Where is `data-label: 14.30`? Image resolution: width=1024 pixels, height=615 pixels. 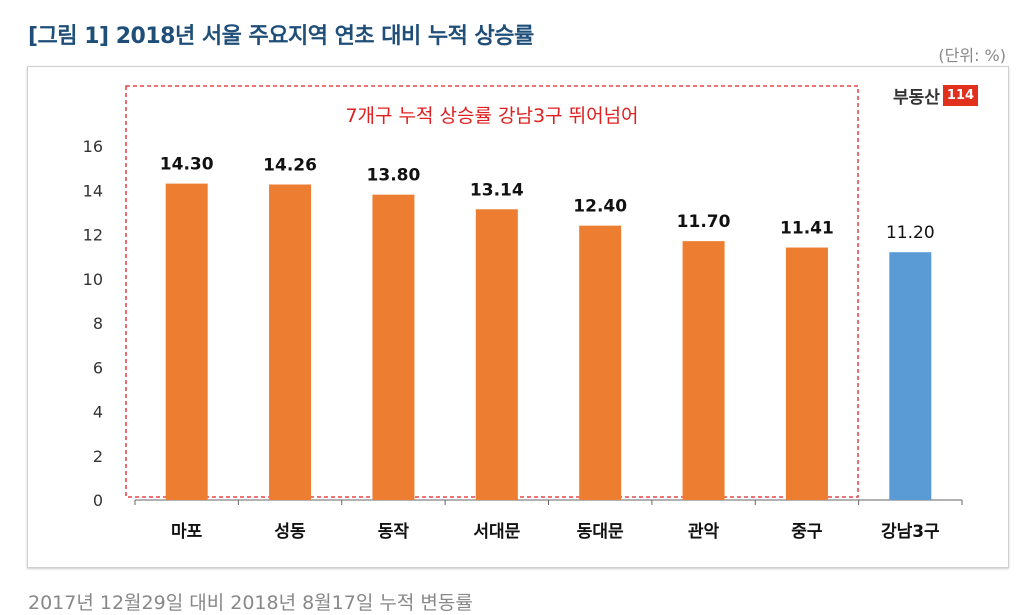 data-label: 14.30 is located at coordinates (187, 165).